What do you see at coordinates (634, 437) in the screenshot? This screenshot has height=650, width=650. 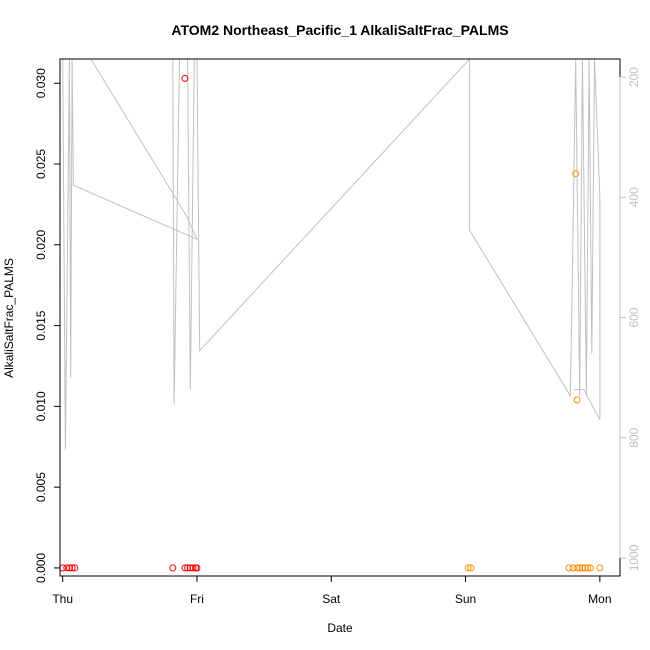 I see `y2-tick-label: 800` at bounding box center [634, 437].